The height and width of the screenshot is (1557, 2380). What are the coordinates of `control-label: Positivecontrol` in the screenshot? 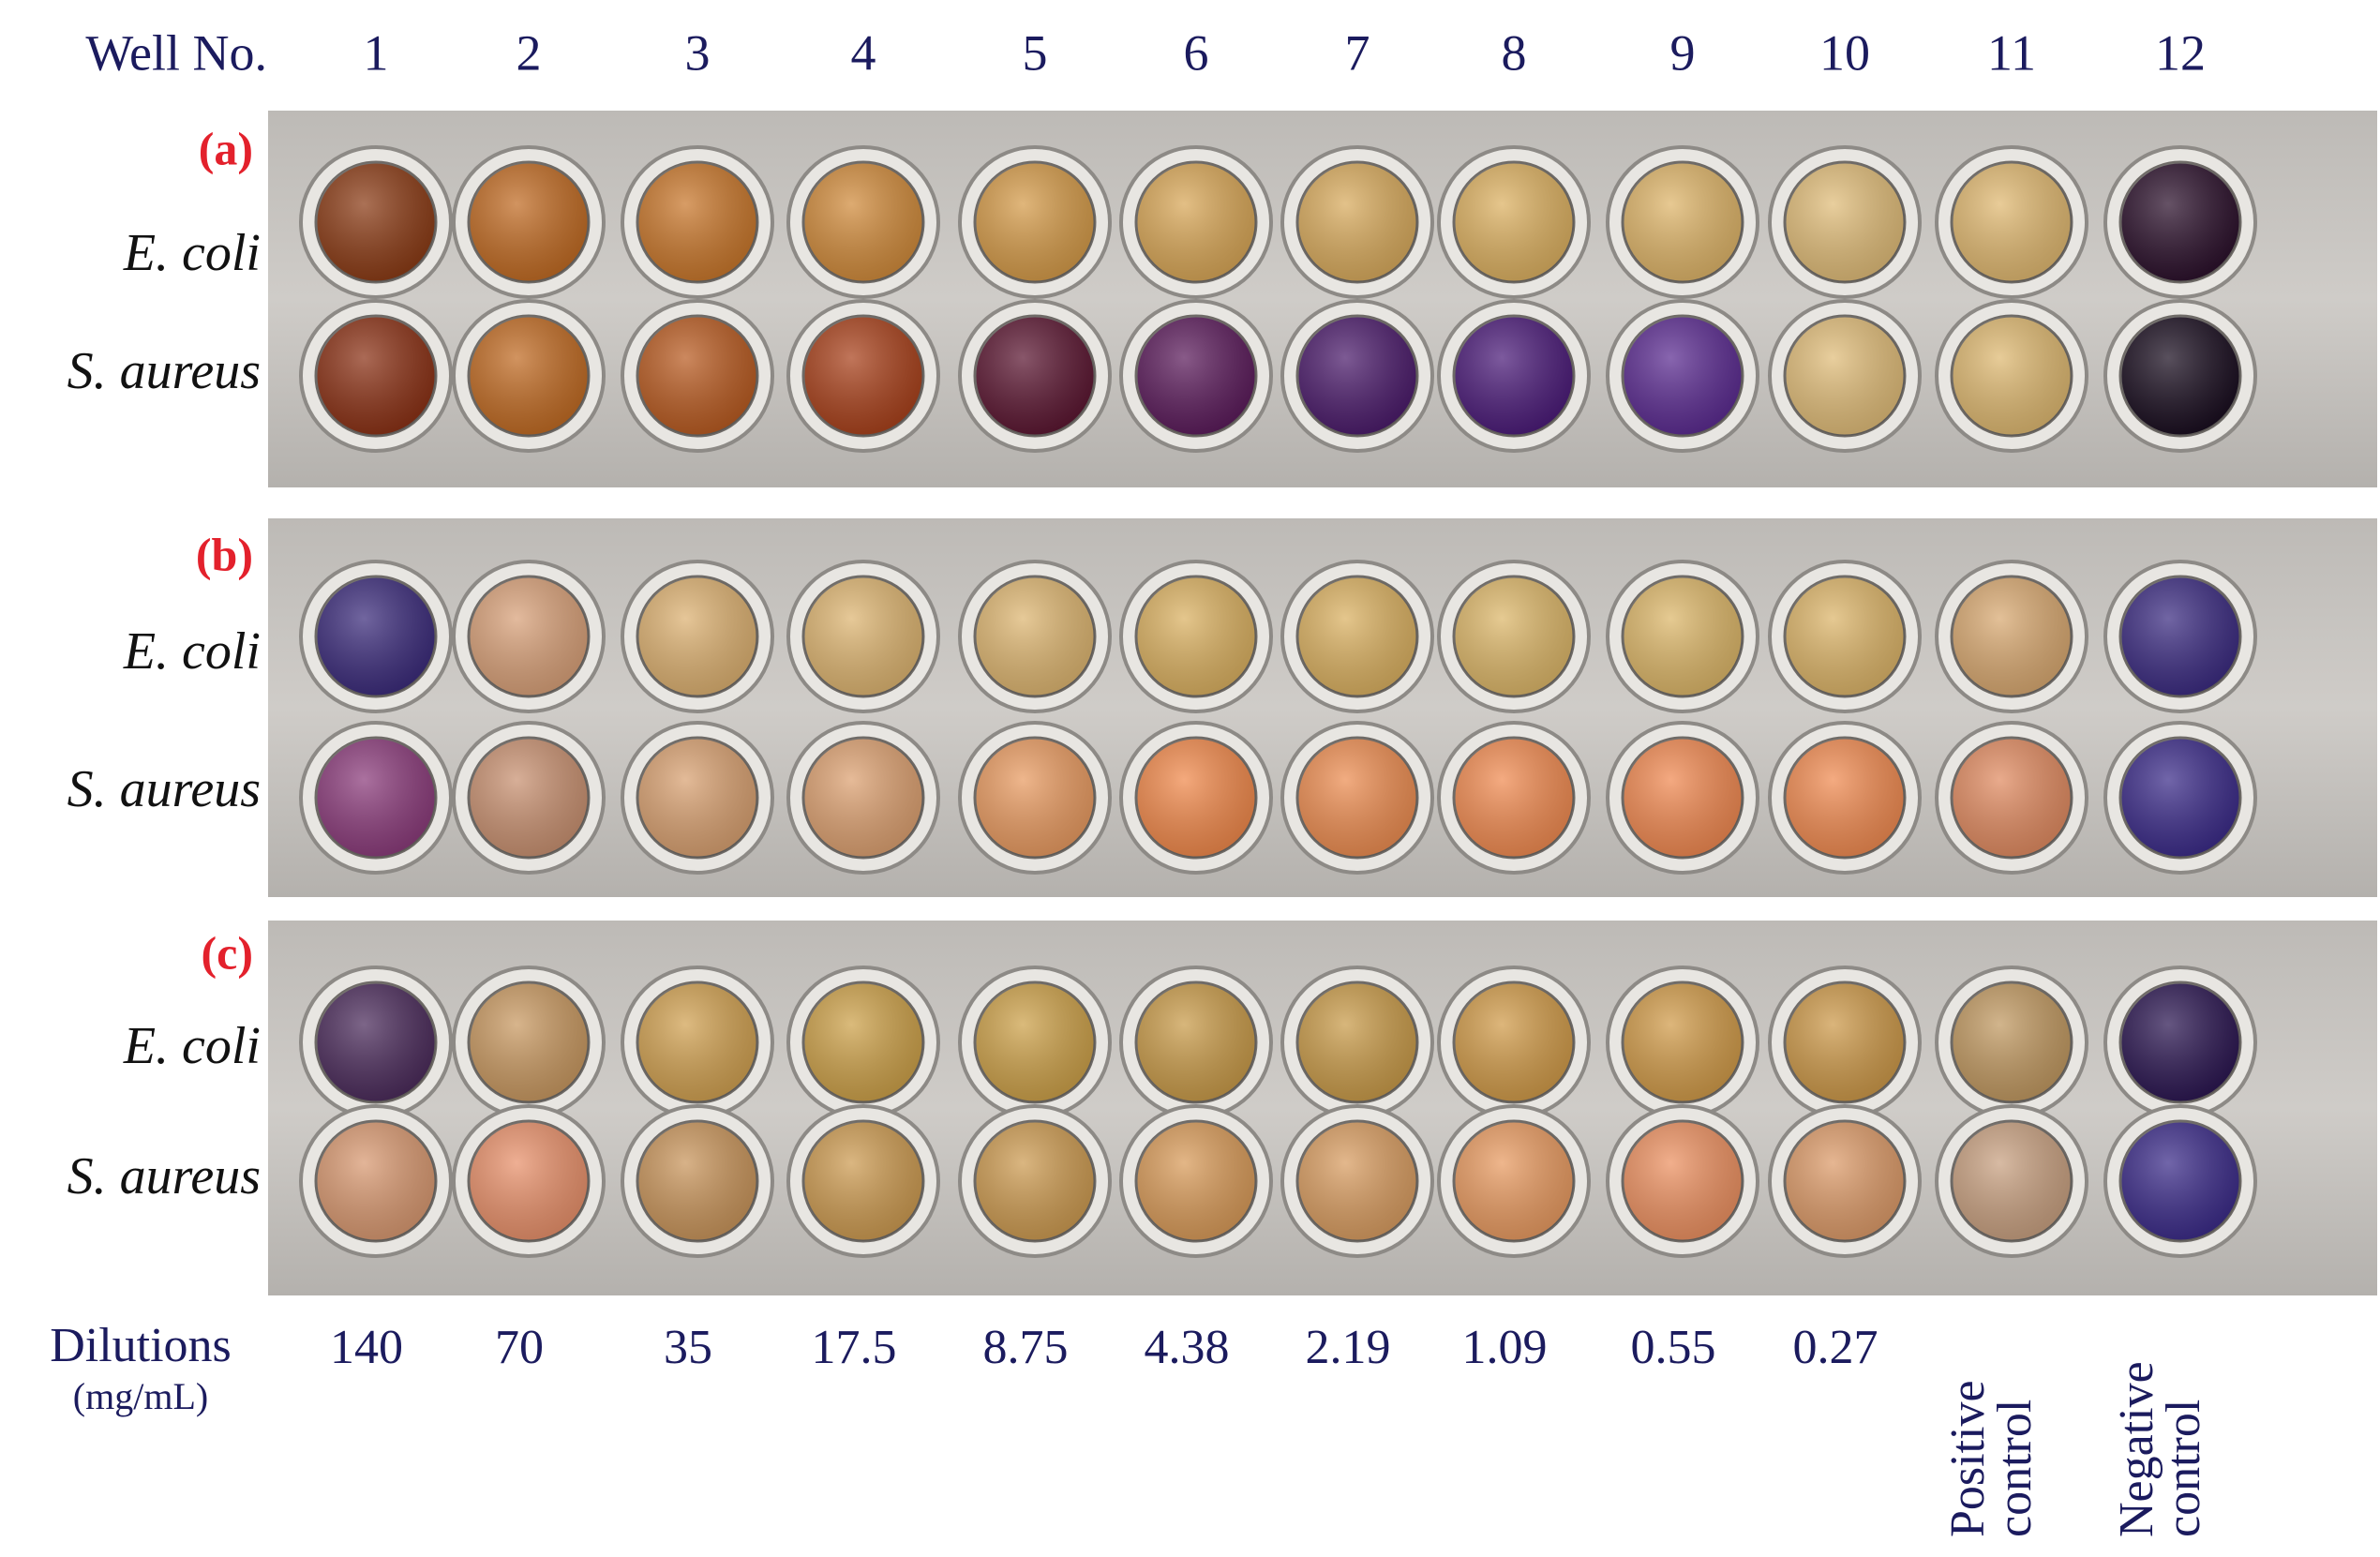 It's located at (1991, 1459).